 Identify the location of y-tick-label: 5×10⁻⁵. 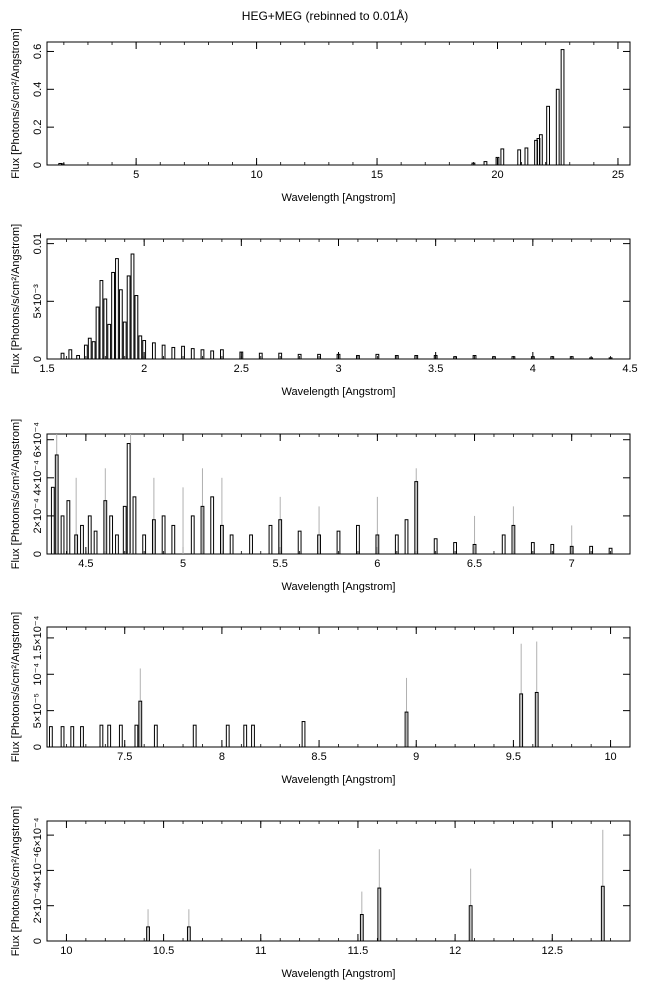
(38, 710).